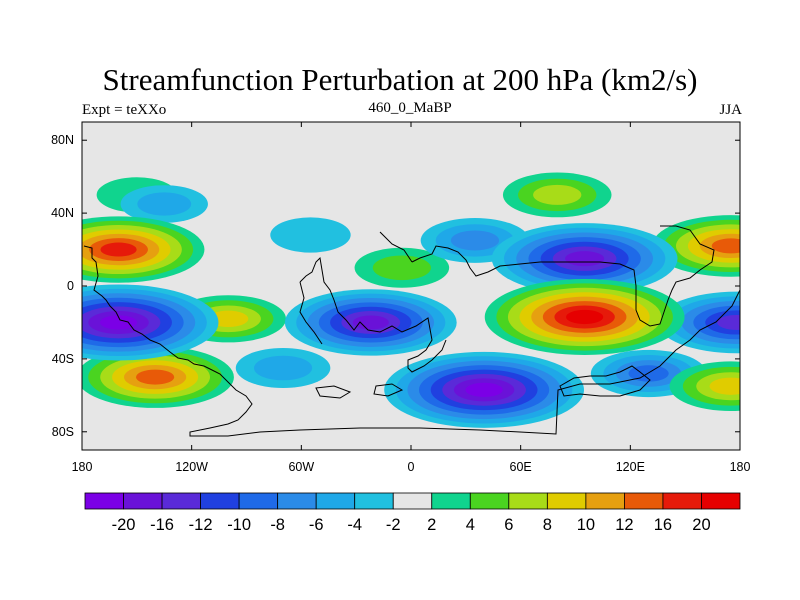  What do you see at coordinates (354, 525) in the screenshot?
I see `colorbar-label: -4` at bounding box center [354, 525].